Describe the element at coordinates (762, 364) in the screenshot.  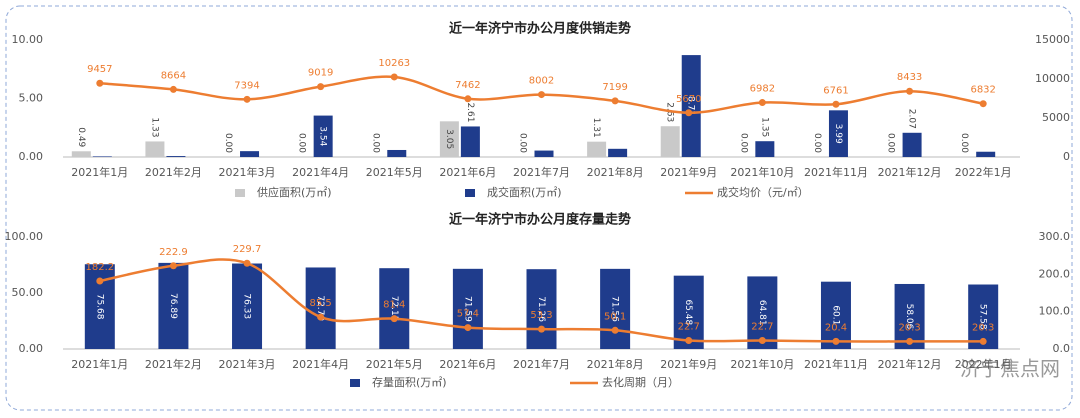
I see `x-tick-label: 2021年10月` at that location.